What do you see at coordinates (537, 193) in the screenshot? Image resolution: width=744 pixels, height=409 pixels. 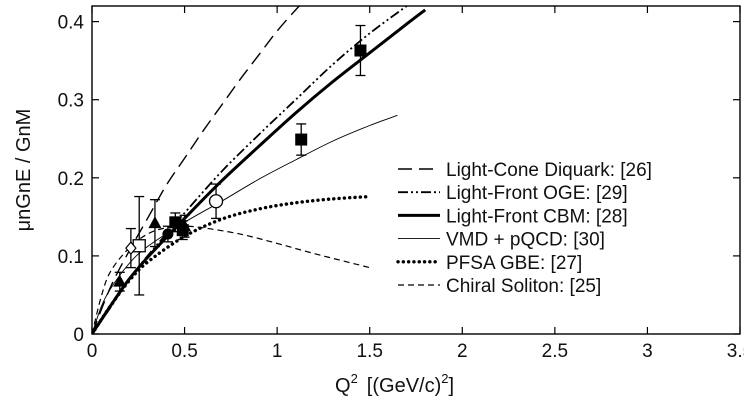 I see `legend-label: Light-Front OGE: [29]` at bounding box center [537, 193].